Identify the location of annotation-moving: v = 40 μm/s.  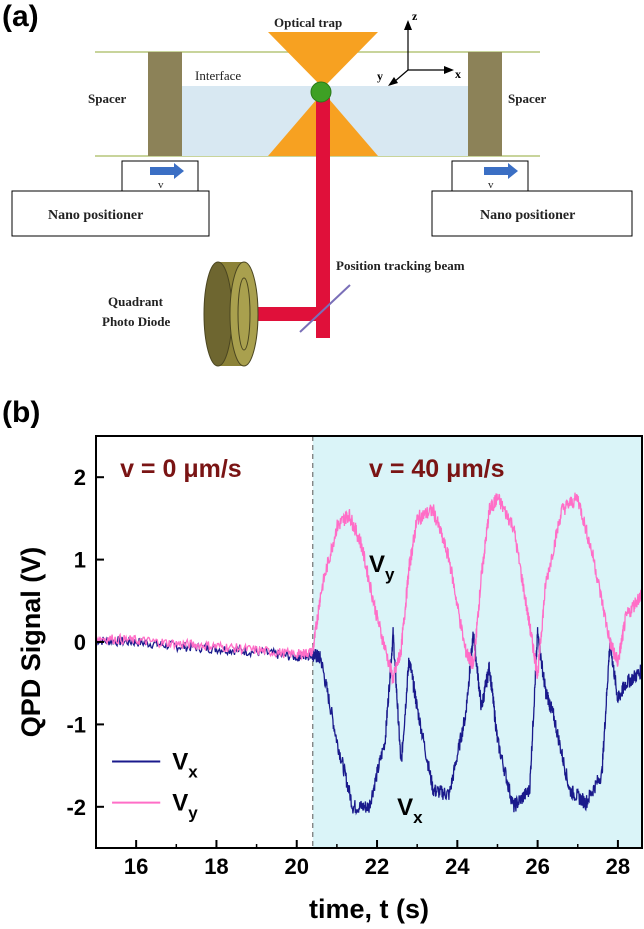
(437, 469).